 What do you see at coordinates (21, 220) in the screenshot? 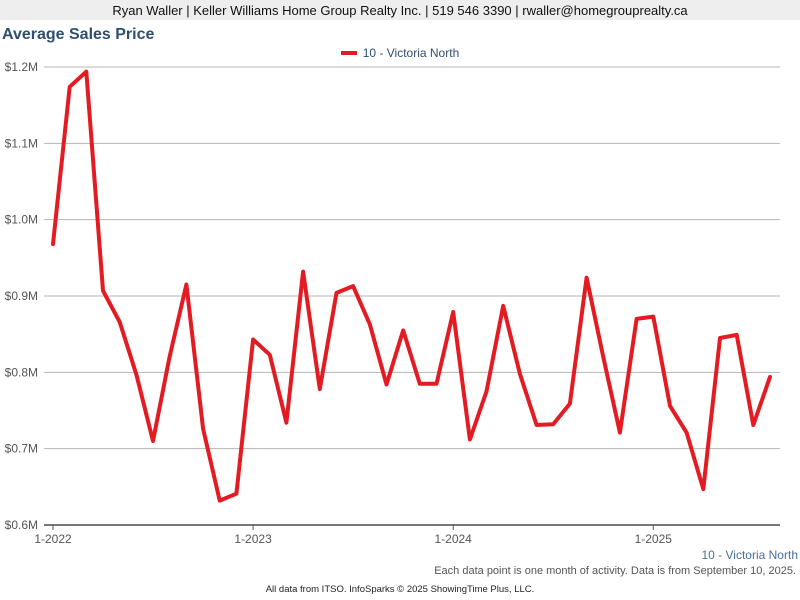
I see `y-tick-label: $1.0M` at bounding box center [21, 220].